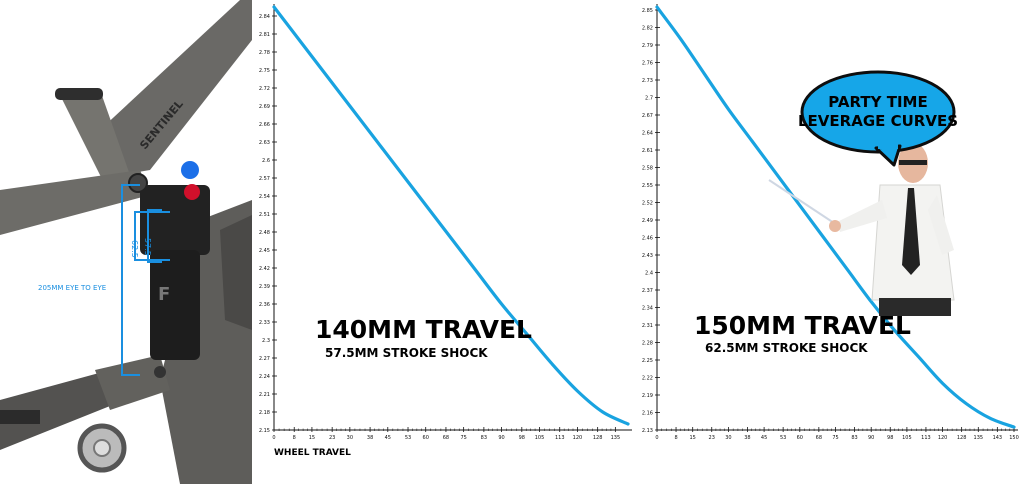  What do you see at coordinates (266, 341) in the screenshot?
I see `y-tick-label: 2.3` at bounding box center [266, 341].